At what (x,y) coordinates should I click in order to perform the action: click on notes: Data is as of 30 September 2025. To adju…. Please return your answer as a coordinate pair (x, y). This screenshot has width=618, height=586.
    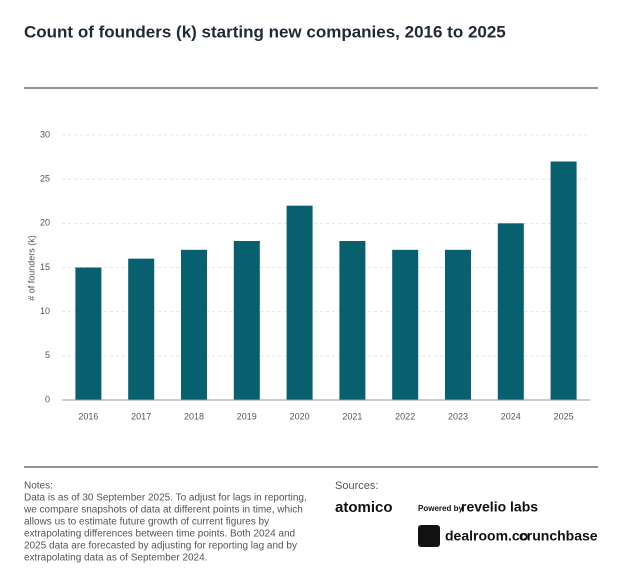
    Looking at the image, I should click on (165, 528).